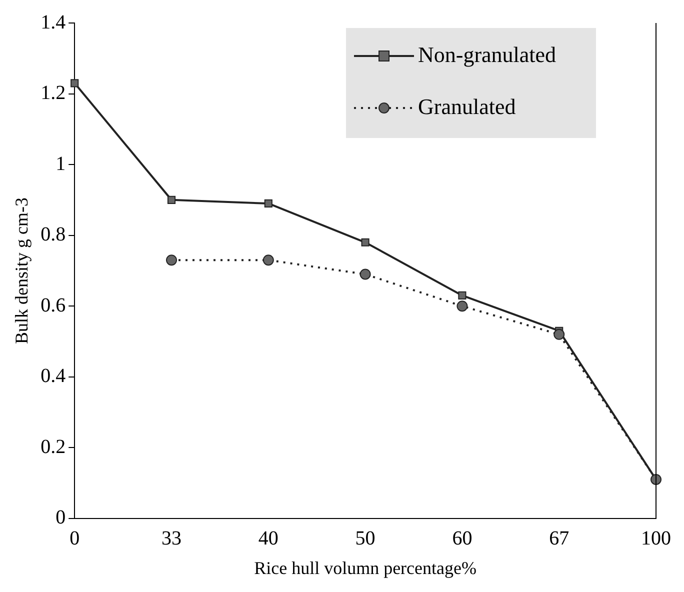  I want to click on legend-label: Non-granulated, so click(487, 54).